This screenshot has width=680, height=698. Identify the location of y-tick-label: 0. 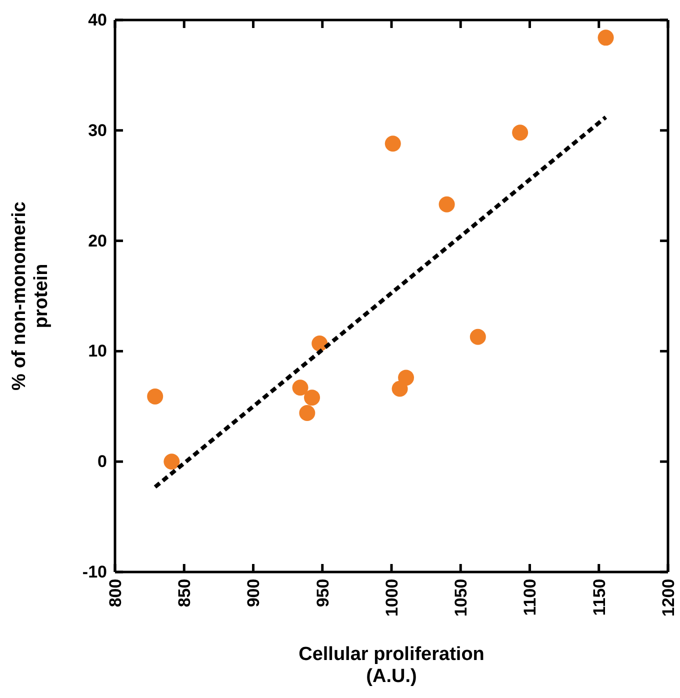
(102, 462).